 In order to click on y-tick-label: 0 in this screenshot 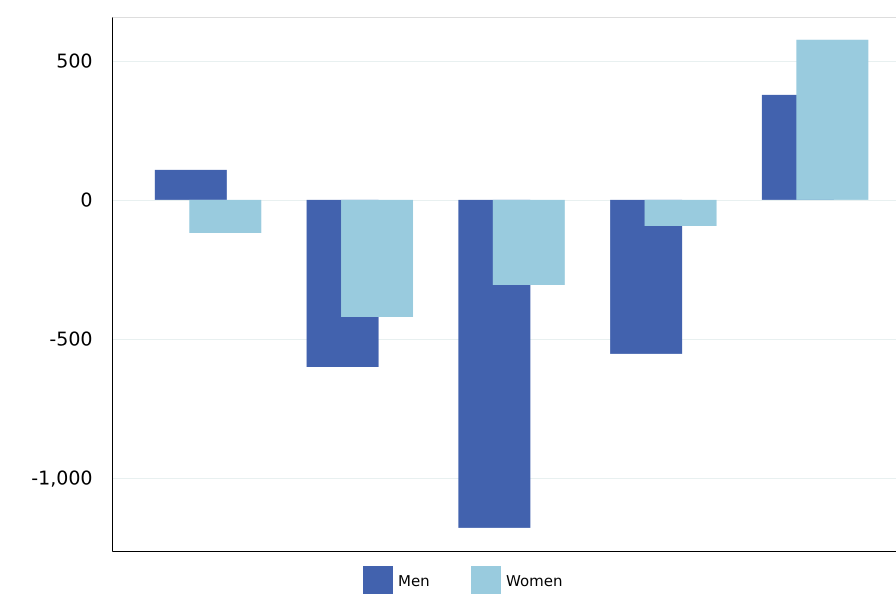, I will do `click(86, 200)`.